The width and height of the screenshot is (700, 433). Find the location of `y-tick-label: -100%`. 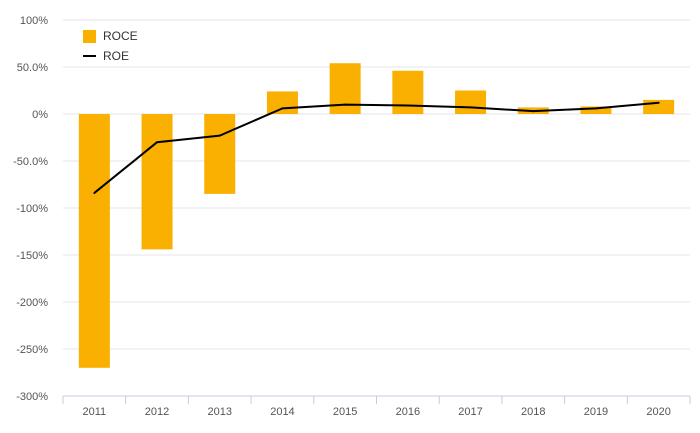

y-tick-label: -100% is located at coordinates (32, 209).